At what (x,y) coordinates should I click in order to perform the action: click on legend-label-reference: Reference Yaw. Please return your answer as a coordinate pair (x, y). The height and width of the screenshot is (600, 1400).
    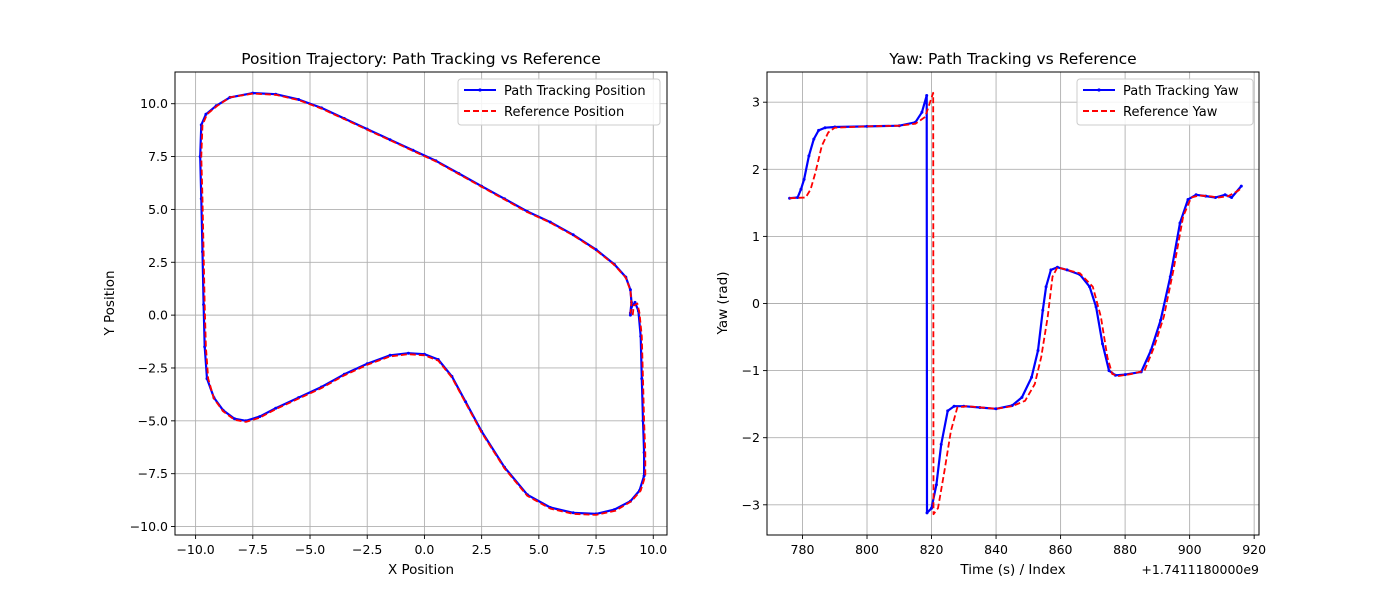
    Looking at the image, I should click on (1170, 112).